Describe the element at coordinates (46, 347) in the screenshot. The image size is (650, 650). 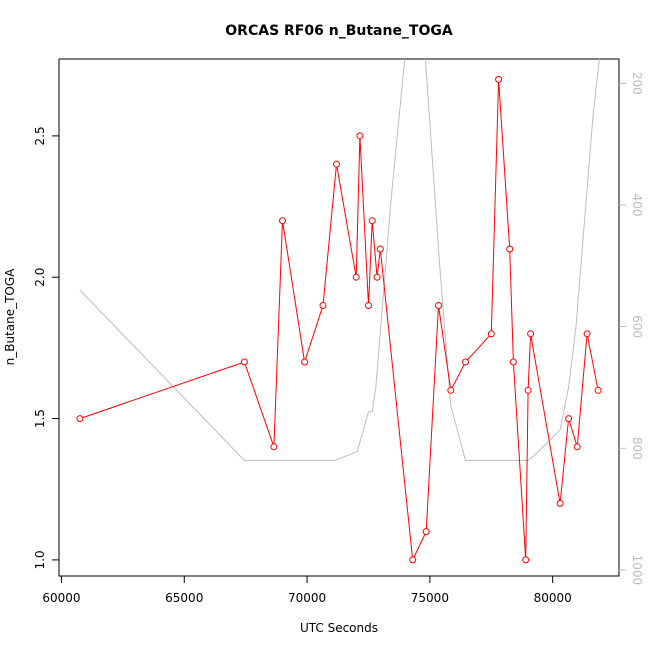
I see `y-axis: 1.0 1.5 2.0 2.5` at that location.